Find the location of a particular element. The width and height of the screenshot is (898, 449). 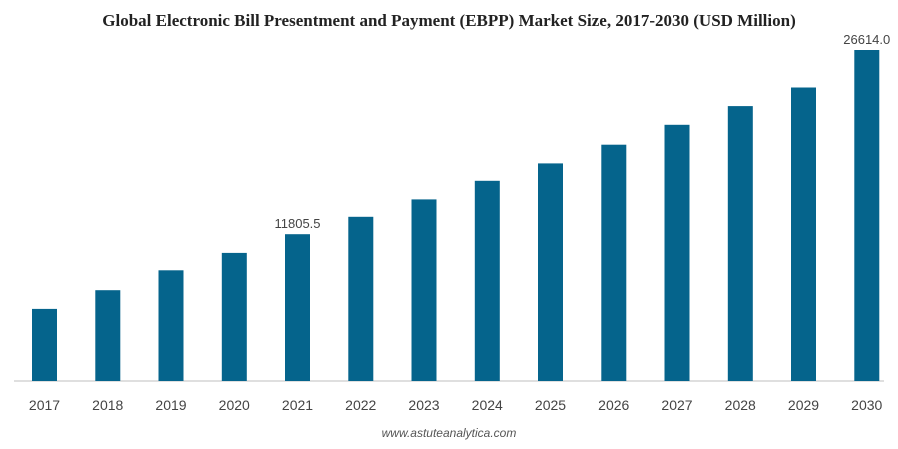

x-tick-label-2030: 2030 is located at coordinates (866, 405).